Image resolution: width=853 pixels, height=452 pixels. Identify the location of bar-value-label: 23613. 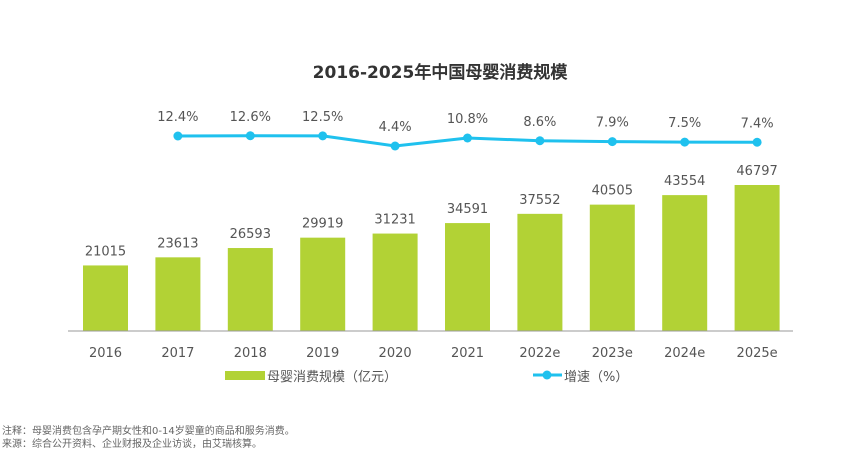
(177, 243).